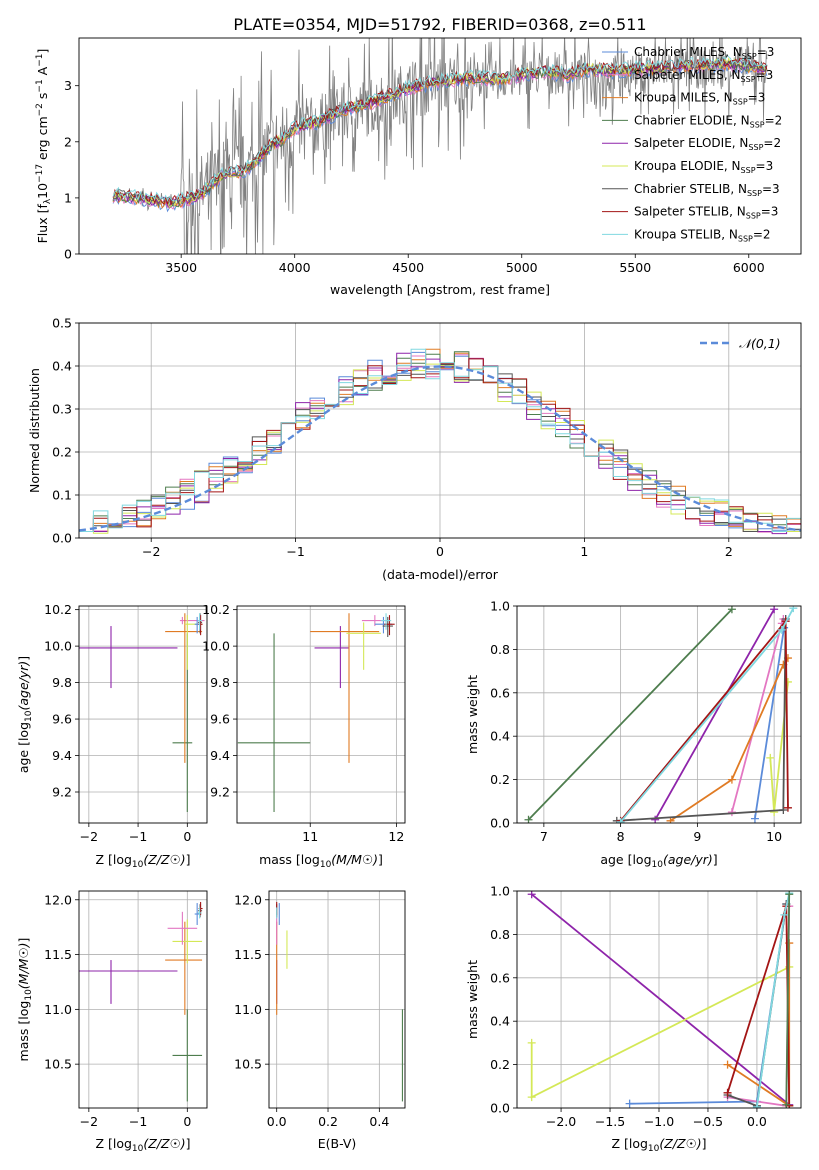 This screenshot has width=819, height=1170. I want to click on legend-entry-4: Chabrier ELODIE, NSSP=2, so click(708, 121).